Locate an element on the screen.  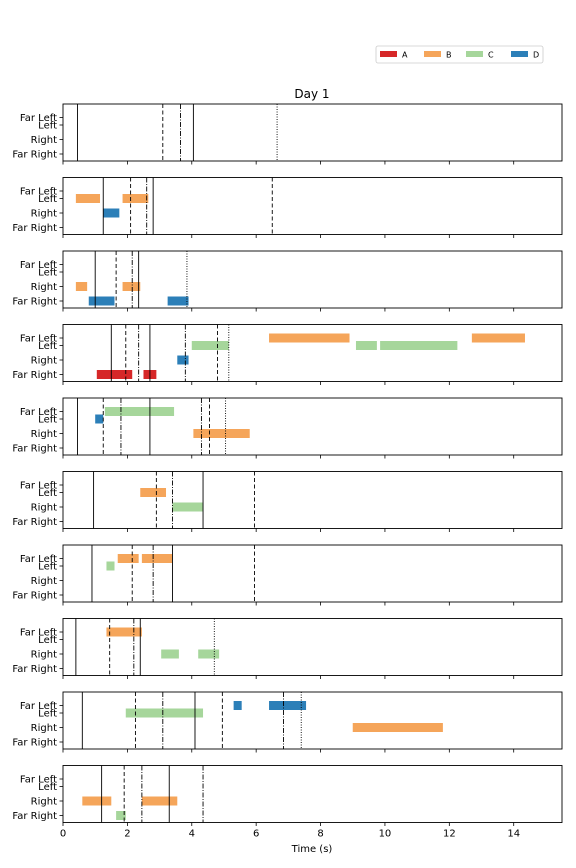
legend-label-a: A is located at coordinates (405, 55).